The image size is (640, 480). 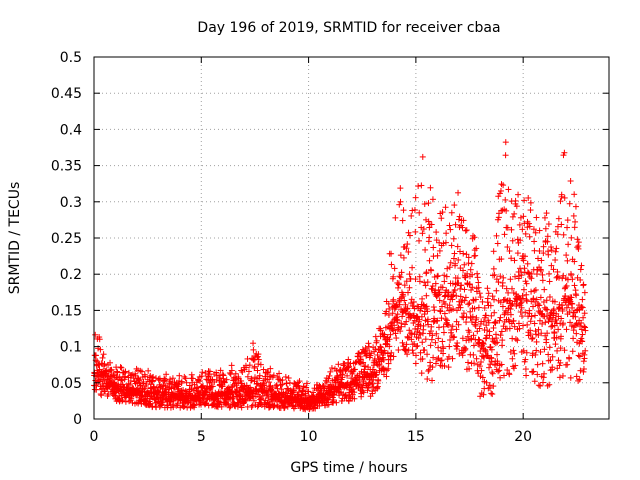 What do you see at coordinates (416, 437) in the screenshot?
I see `x-tick-label: 15` at bounding box center [416, 437].